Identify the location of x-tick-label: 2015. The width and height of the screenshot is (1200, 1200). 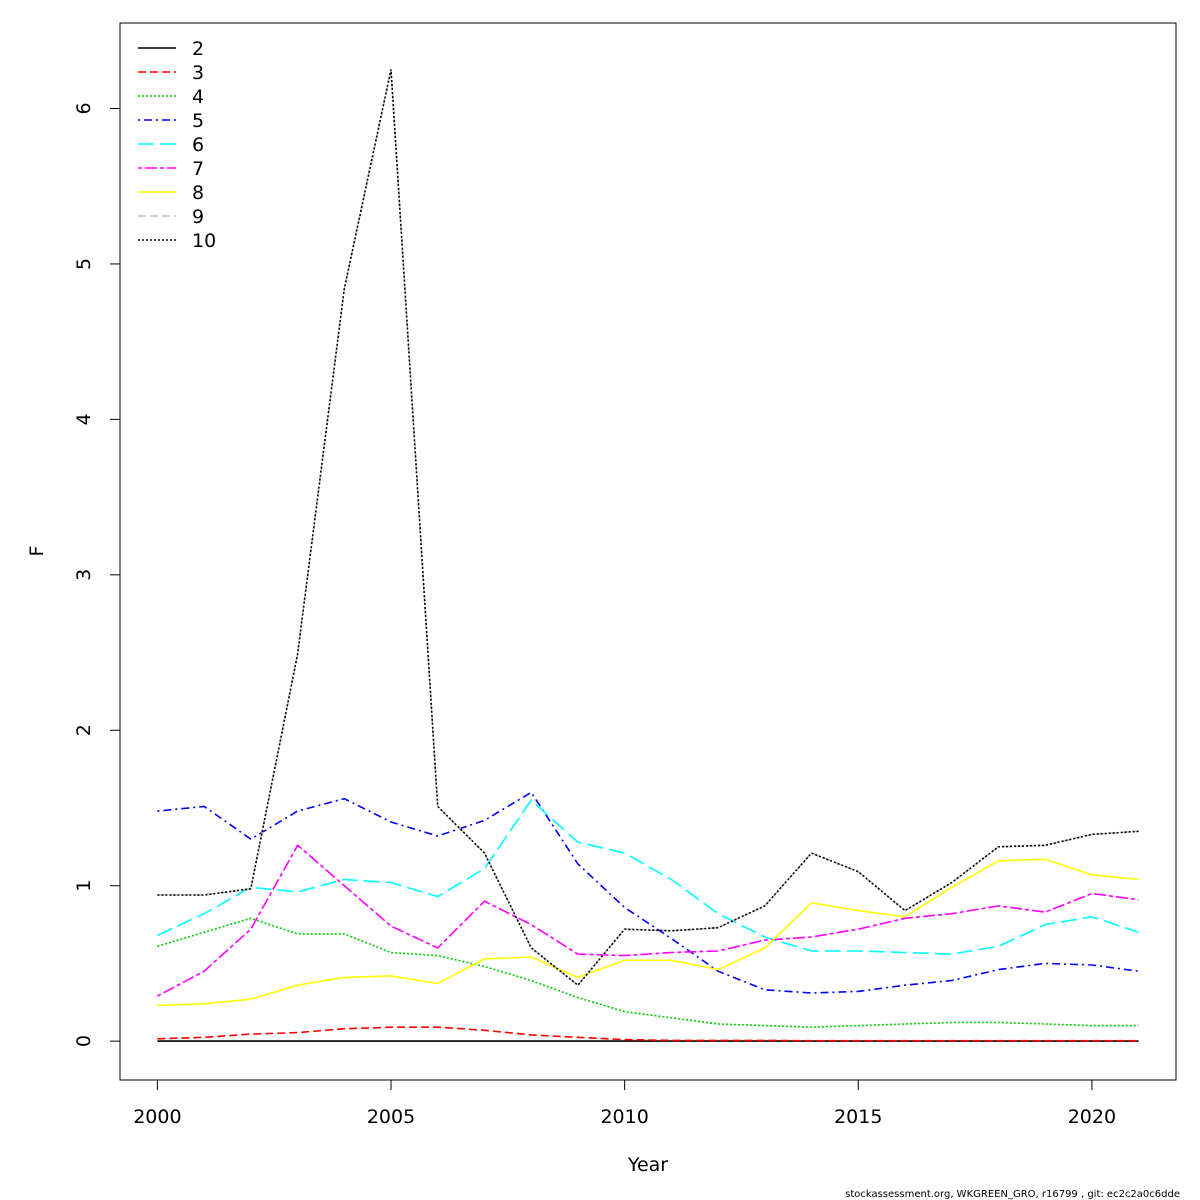
(858, 1117).